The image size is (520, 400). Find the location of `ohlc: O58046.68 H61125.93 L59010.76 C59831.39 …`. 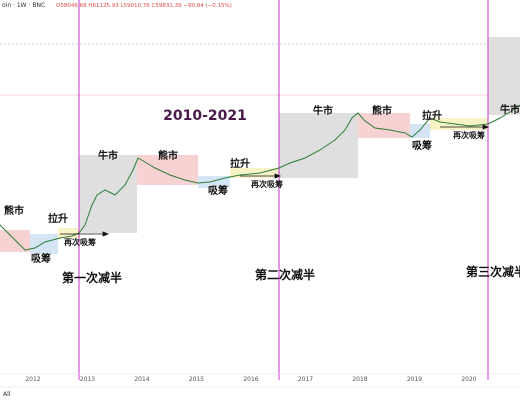

ohlc: O58046.68 H61125.93 L59010.76 C59831.39 … is located at coordinates (144, 6).